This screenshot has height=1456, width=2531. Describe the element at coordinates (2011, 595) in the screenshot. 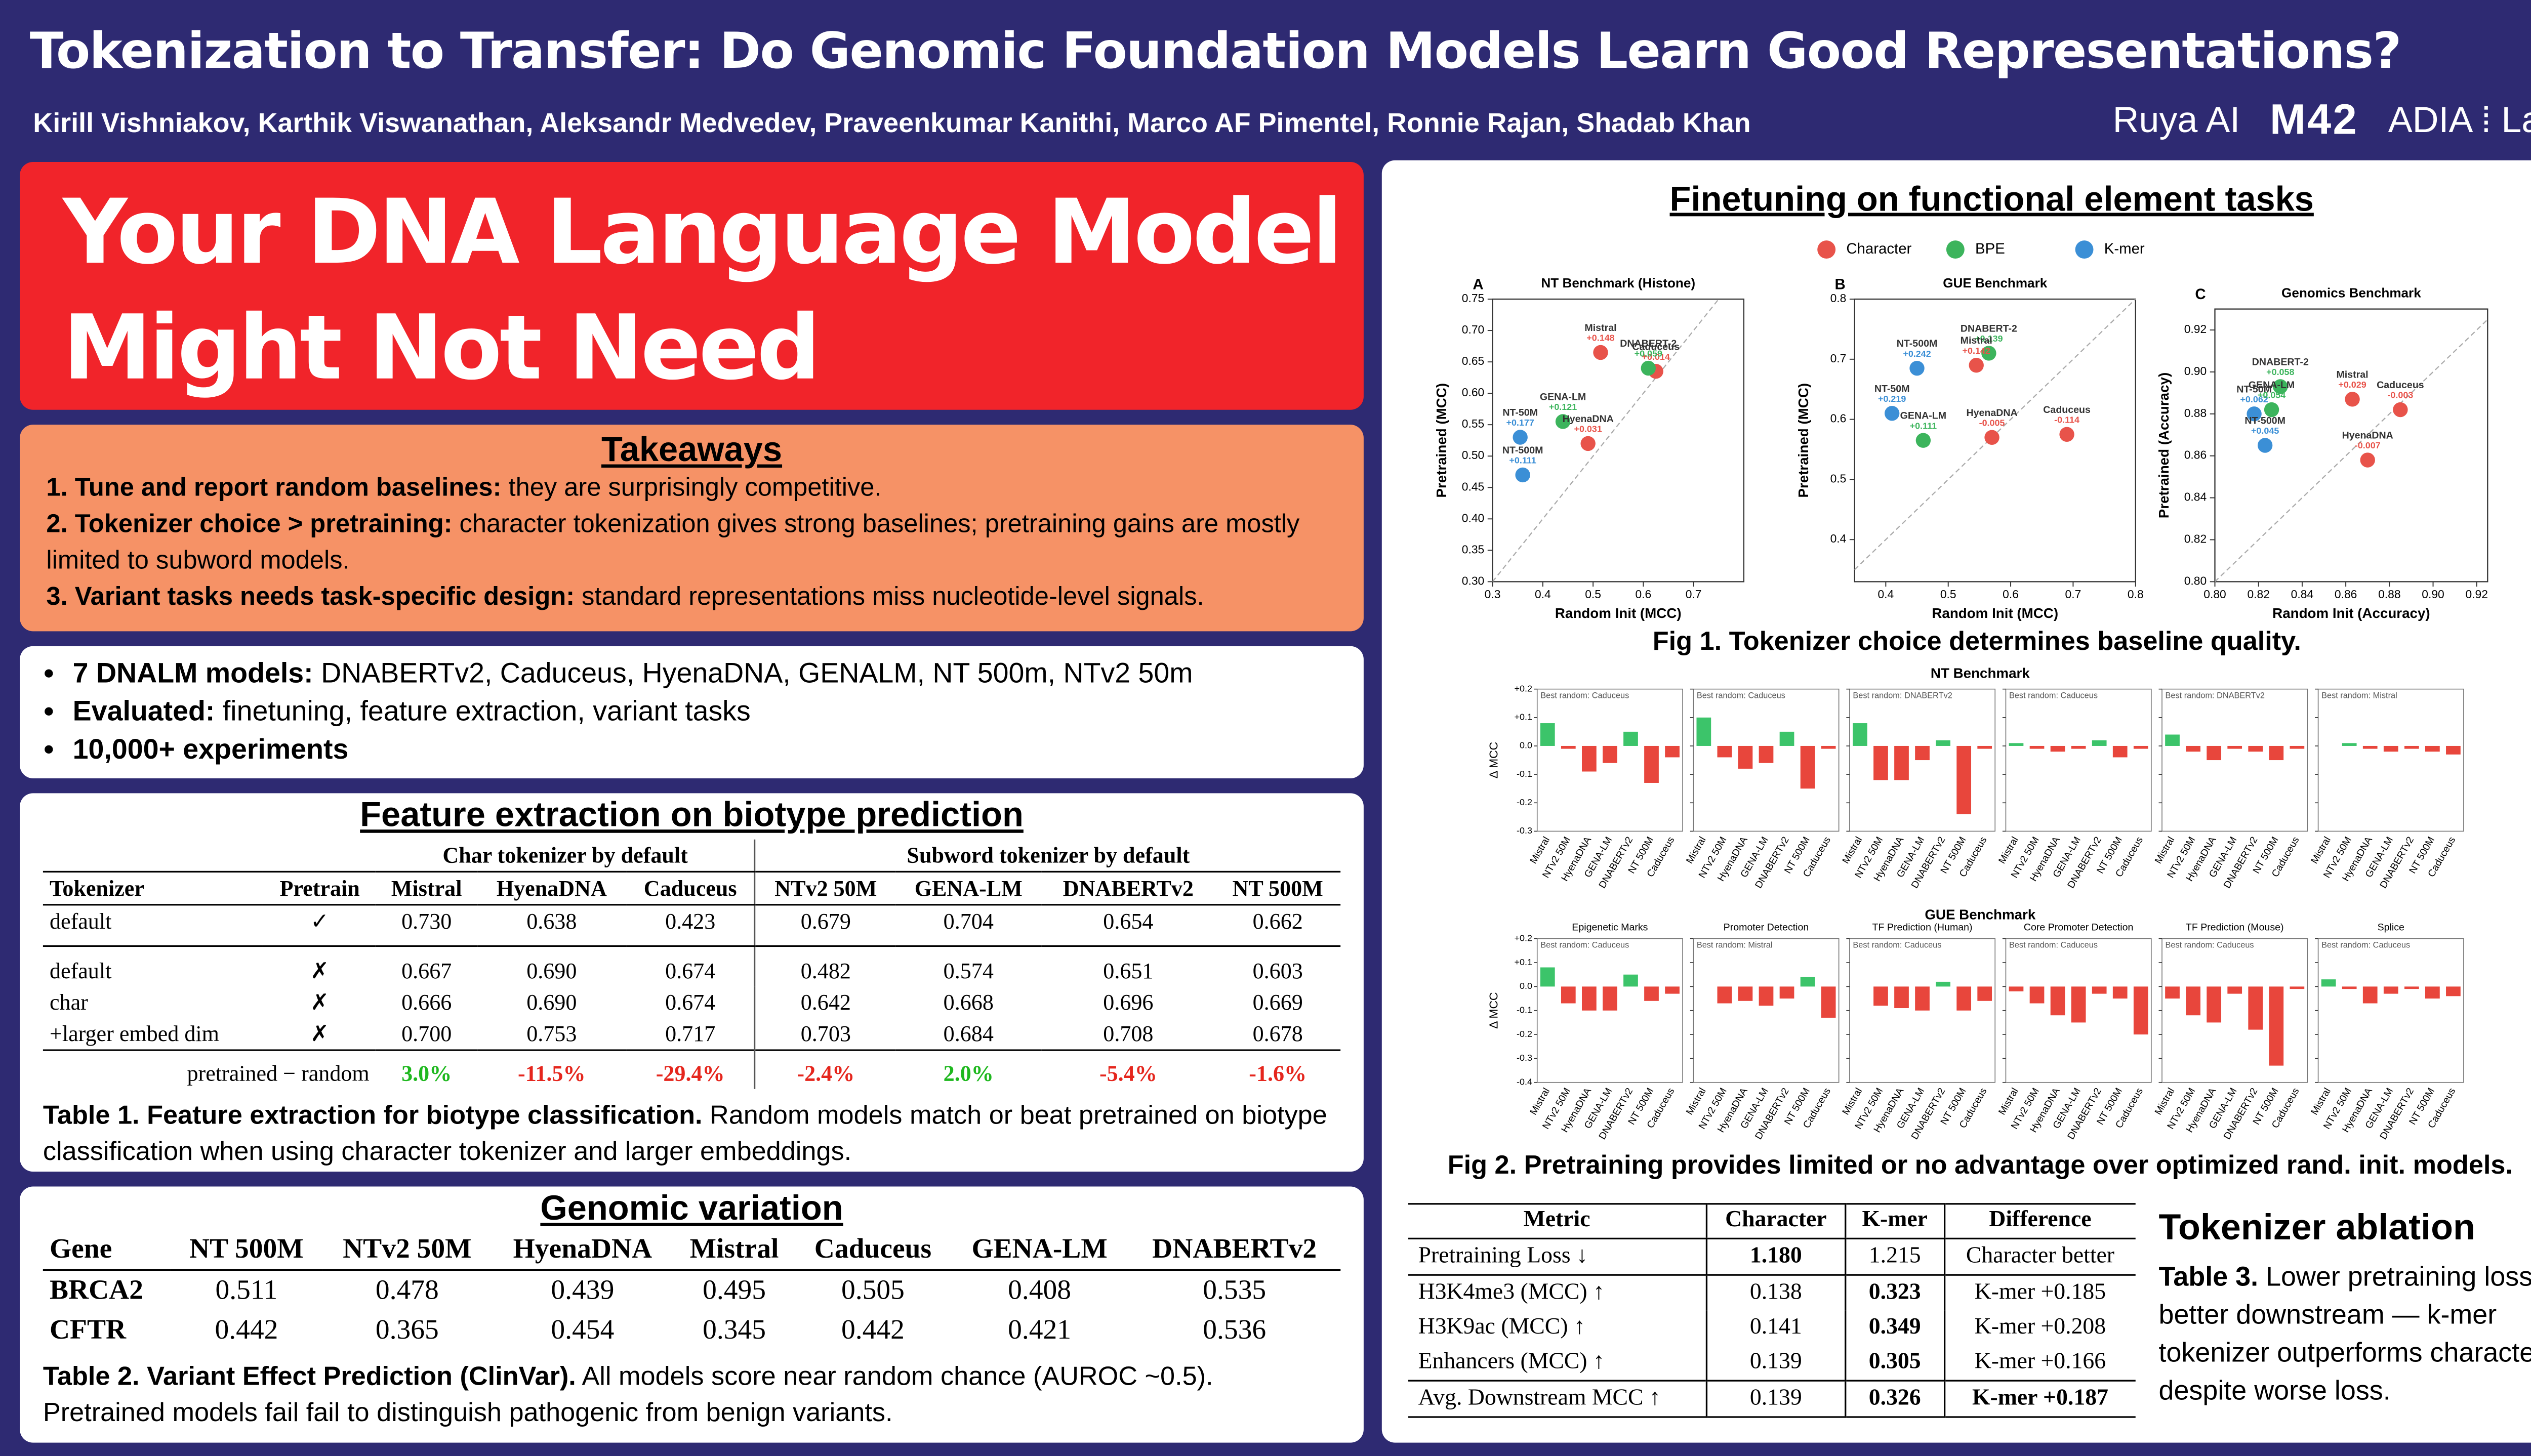

I see `x-tick-label: 0.6` at that location.